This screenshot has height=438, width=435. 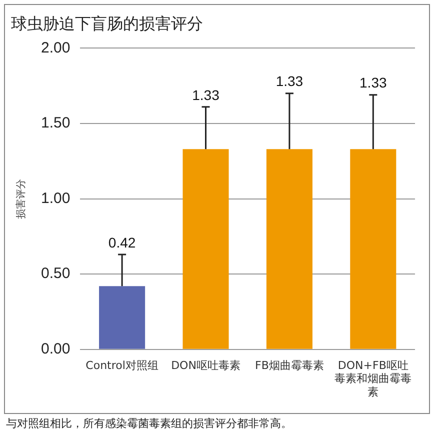 I want to click on text: 与对照组相比，所有感染霉菌毒素组的损害评分都非常高。, so click(x=149, y=423).